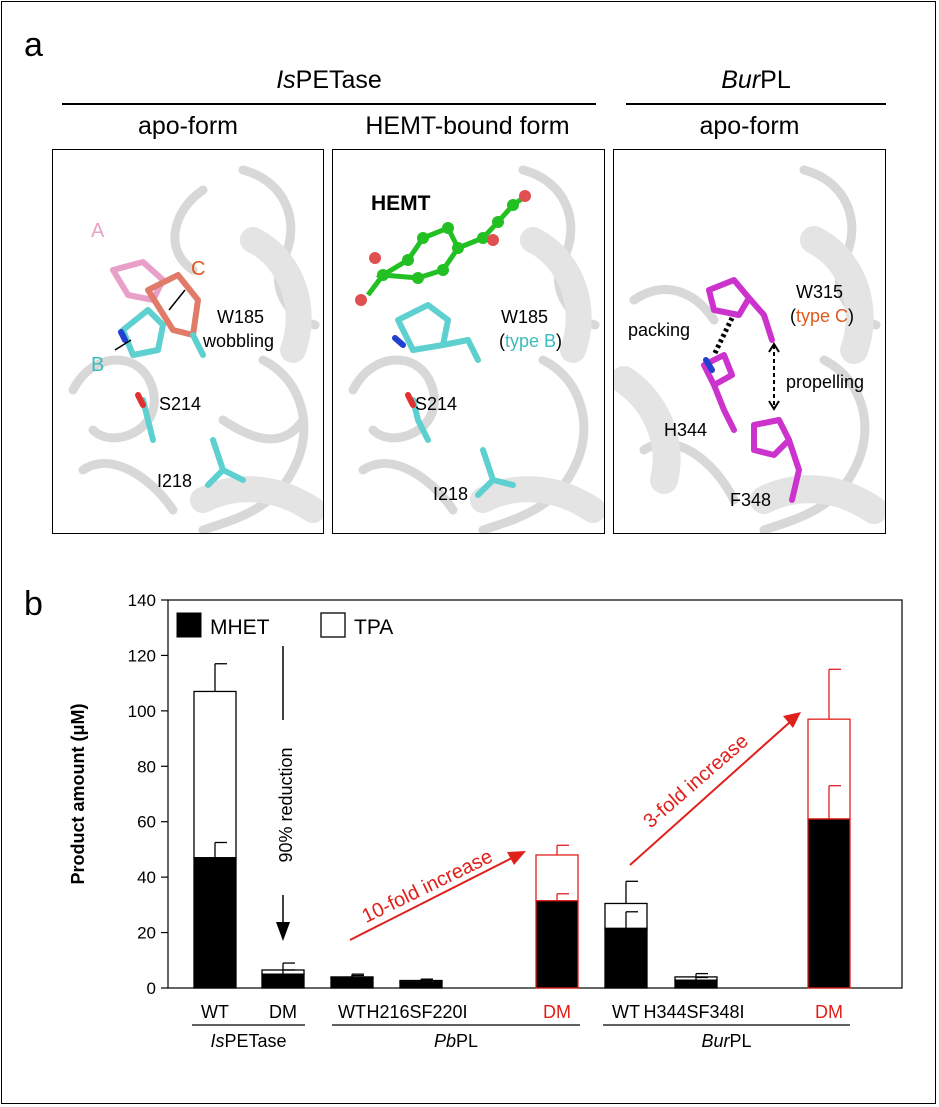 The width and height of the screenshot is (939, 1107). I want to click on group-label-1: PbPL, so click(456, 1041).